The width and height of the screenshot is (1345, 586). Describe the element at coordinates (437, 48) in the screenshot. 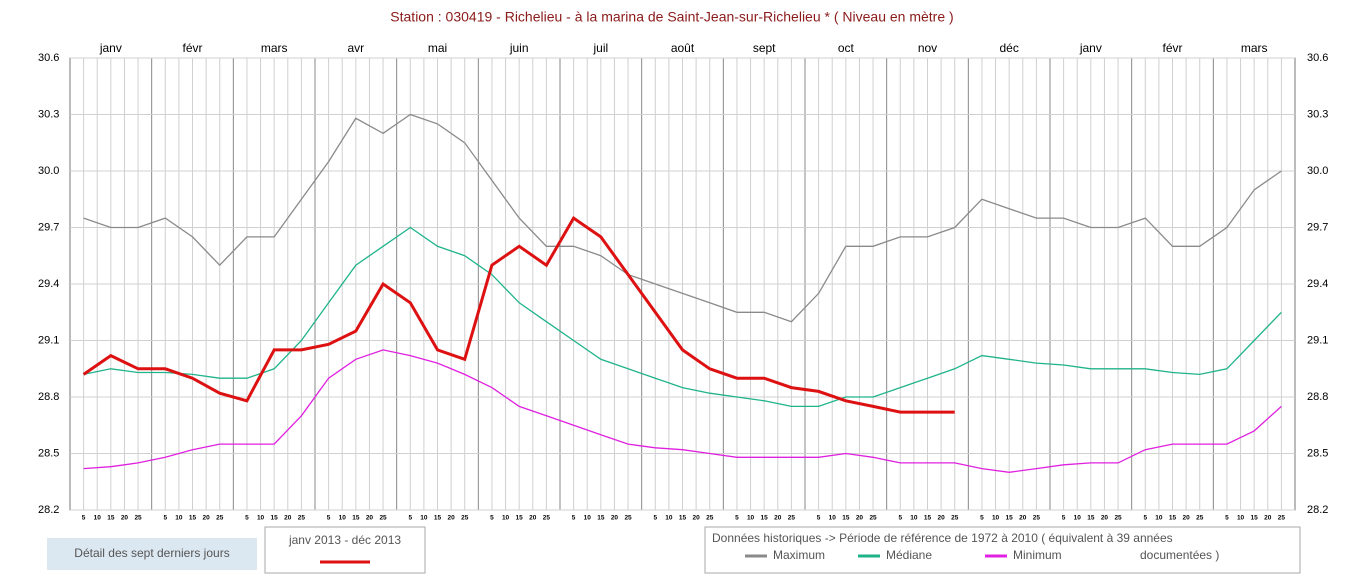

I see `x-tick-label: mai` at that location.